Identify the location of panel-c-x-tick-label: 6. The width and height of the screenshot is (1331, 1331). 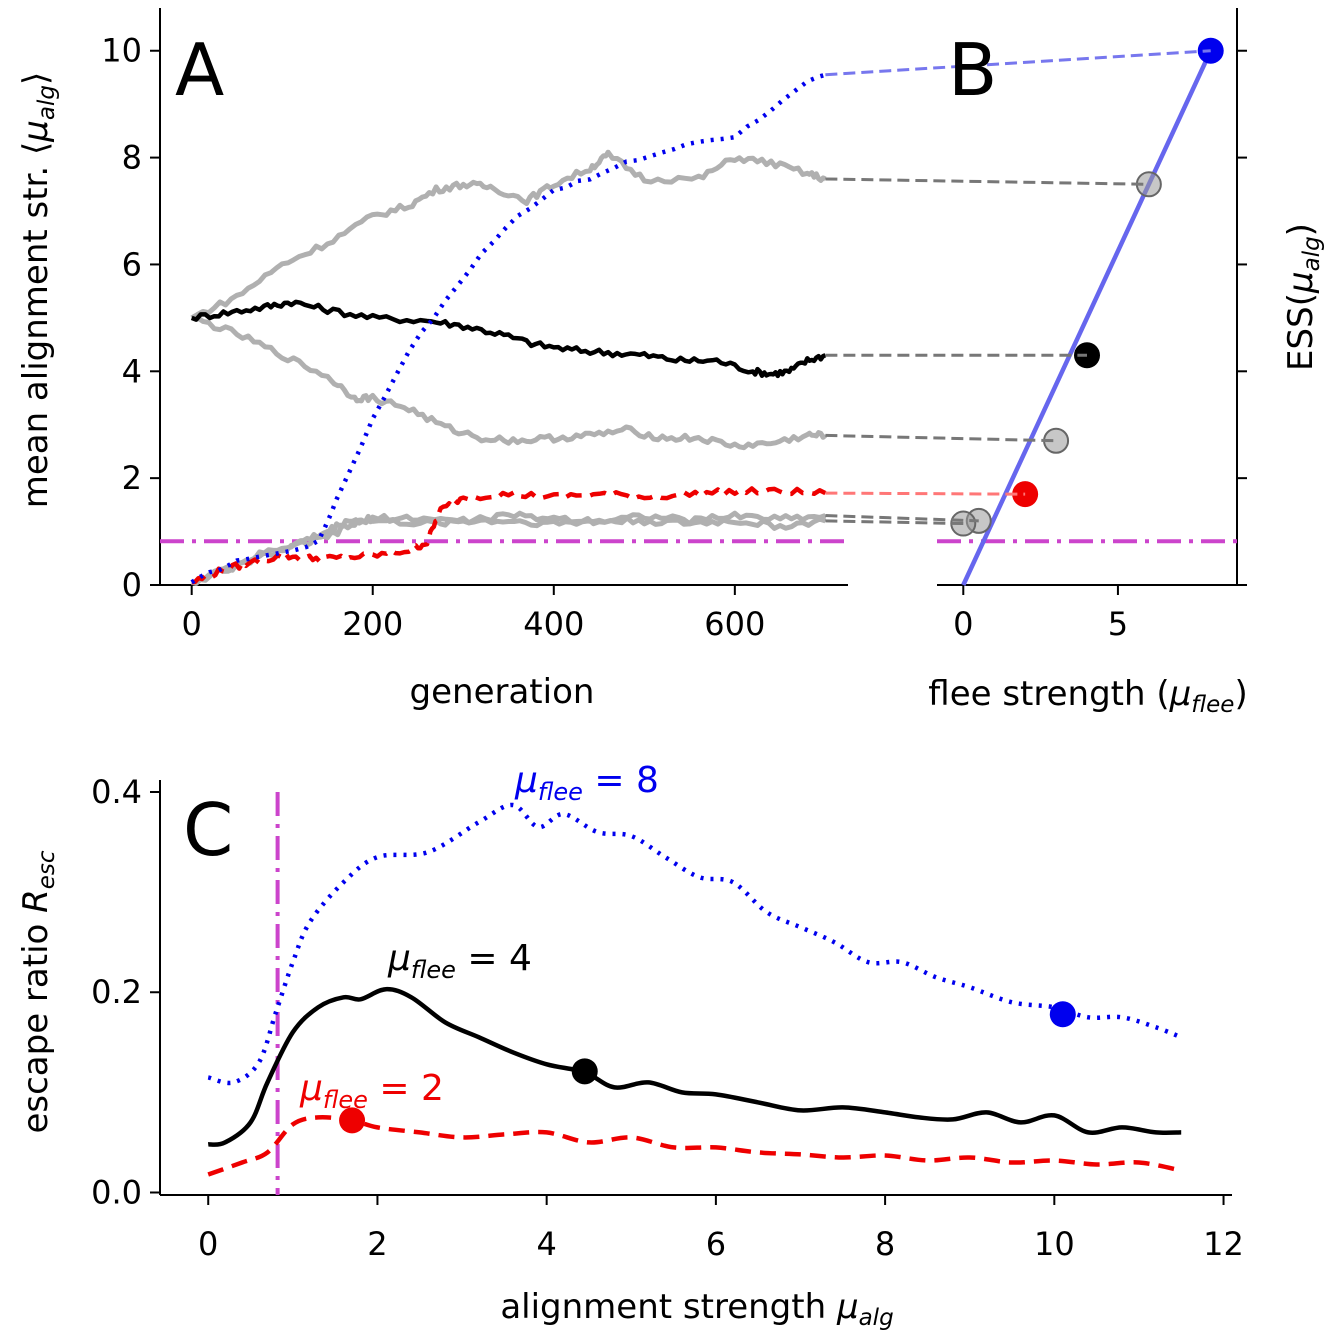
(716, 1244).